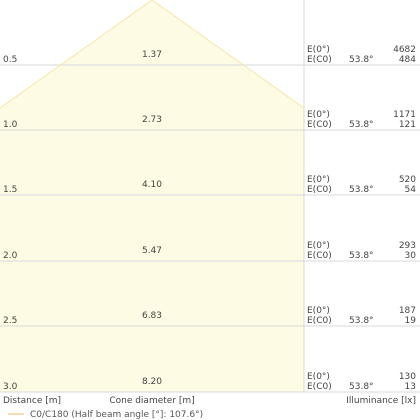  Describe the element at coordinates (407, 311) in the screenshot. I see `illuminance-e0-value: 187` at that location.